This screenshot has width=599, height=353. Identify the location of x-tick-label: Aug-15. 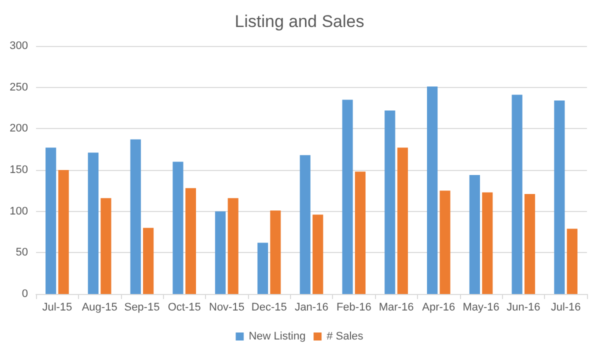
(100, 308).